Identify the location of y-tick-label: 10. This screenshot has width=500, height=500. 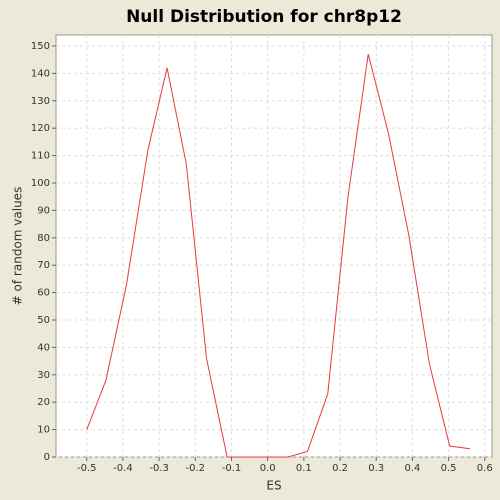
(43, 430).